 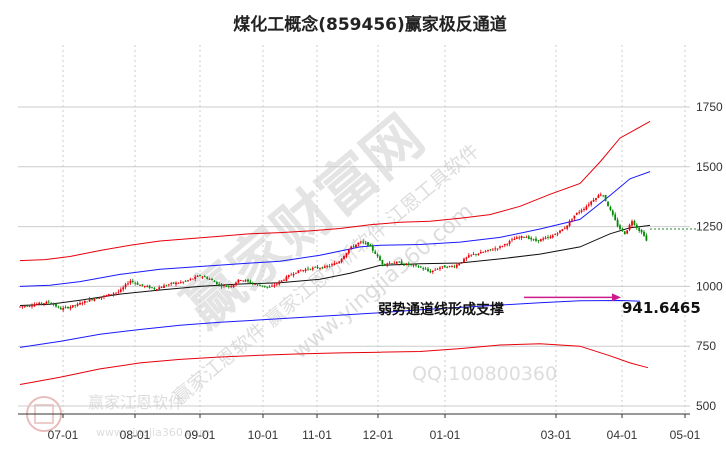 I want to click on watermark-logo-text: 赢家江恩软件, so click(x=136, y=402).